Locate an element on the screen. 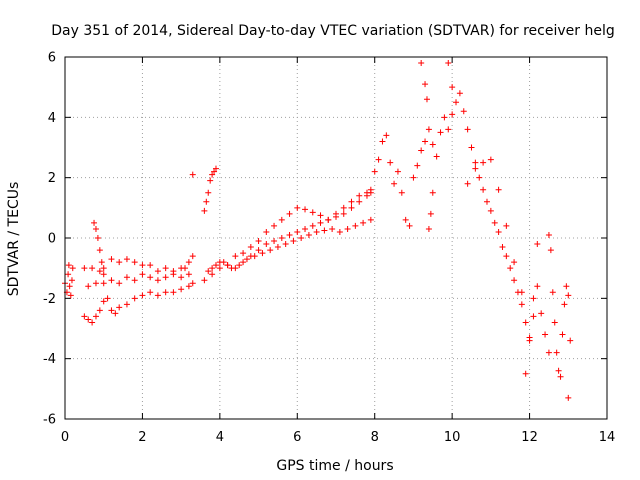 This screenshot has height=480, width=640. series-band-upper is located at coordinates (227, 235).